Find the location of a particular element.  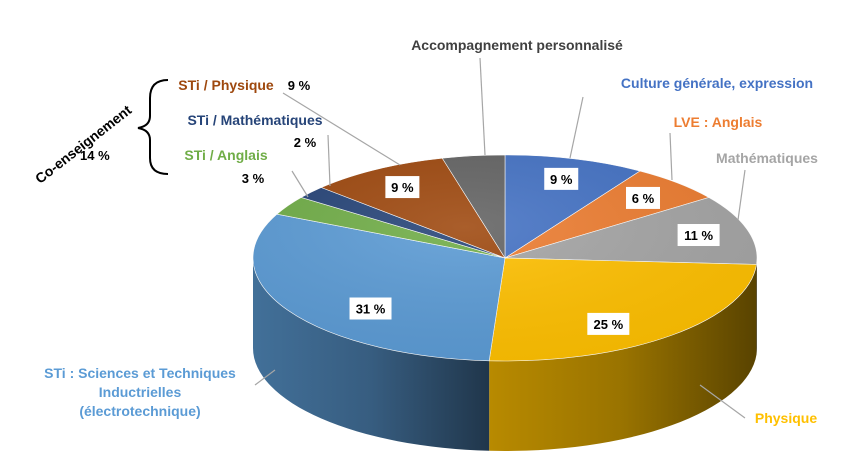

leader-mathematiques is located at coordinates (741, 195).